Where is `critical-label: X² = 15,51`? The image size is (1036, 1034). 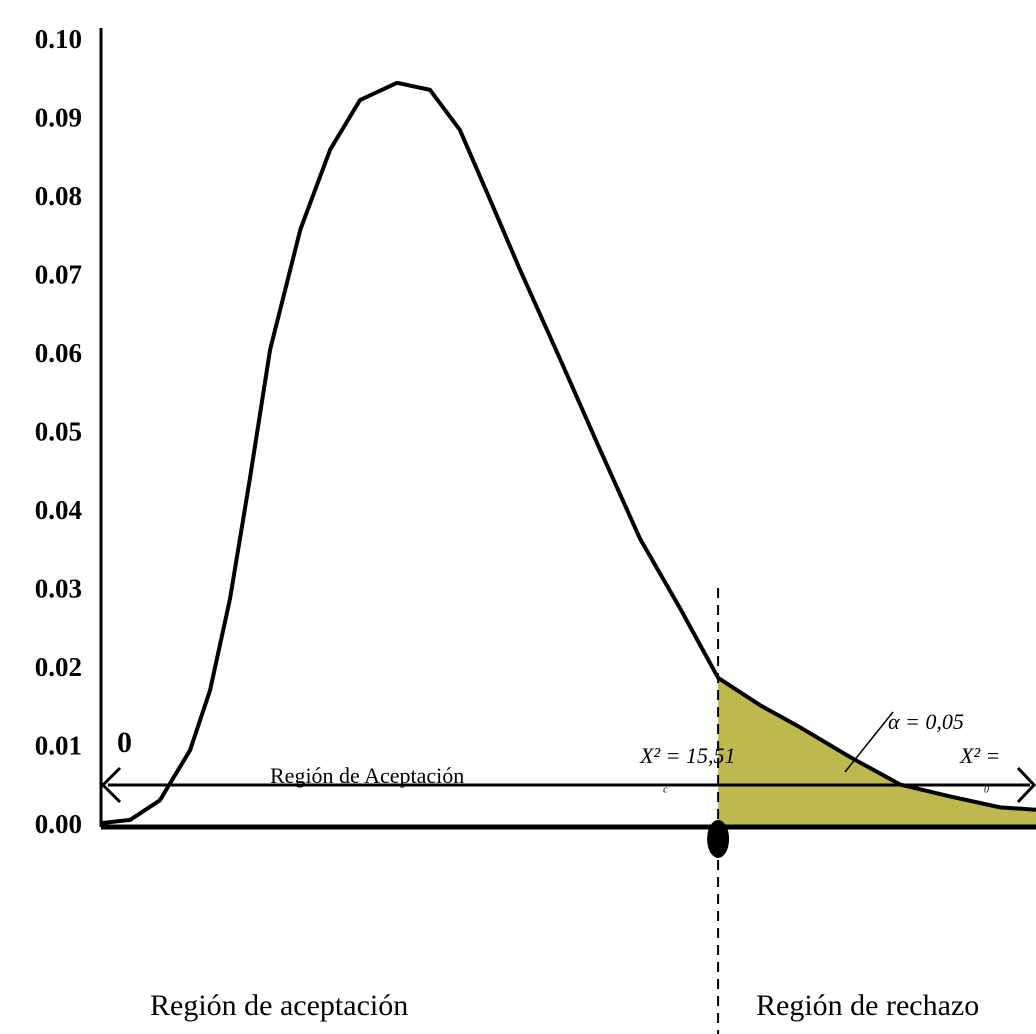
critical-label: X² = 15,51 is located at coordinates (687, 755).